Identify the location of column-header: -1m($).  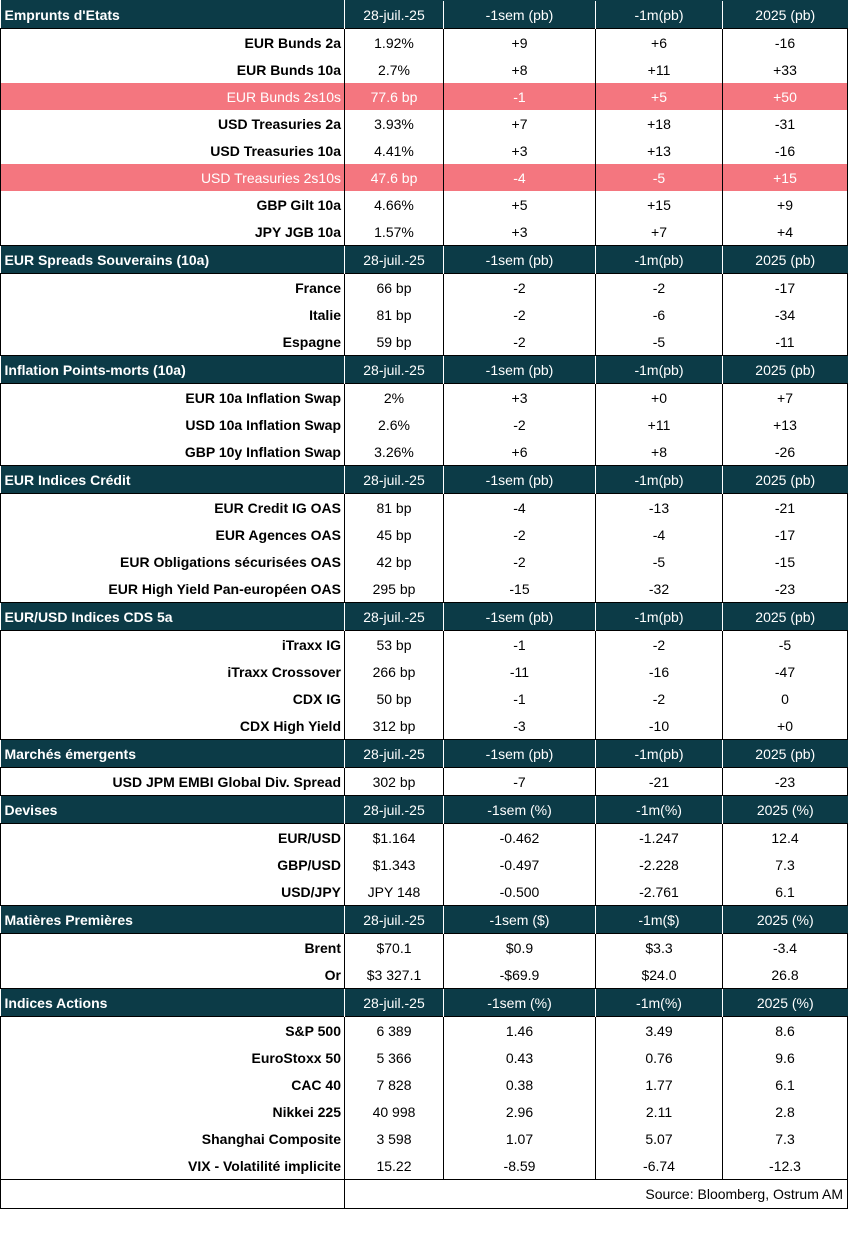
(659, 919).